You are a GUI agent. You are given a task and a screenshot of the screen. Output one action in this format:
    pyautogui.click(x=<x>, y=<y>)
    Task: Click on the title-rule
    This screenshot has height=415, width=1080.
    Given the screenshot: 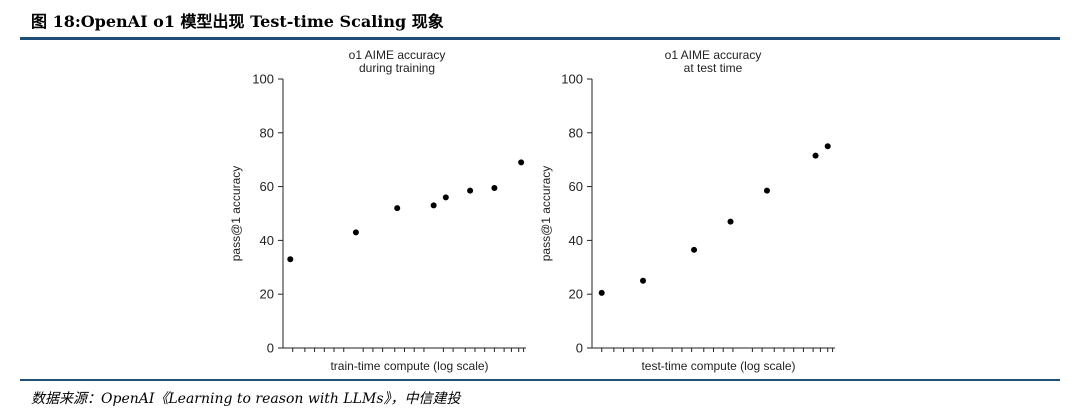 What is the action you would take?
    pyautogui.click(x=540, y=38)
    